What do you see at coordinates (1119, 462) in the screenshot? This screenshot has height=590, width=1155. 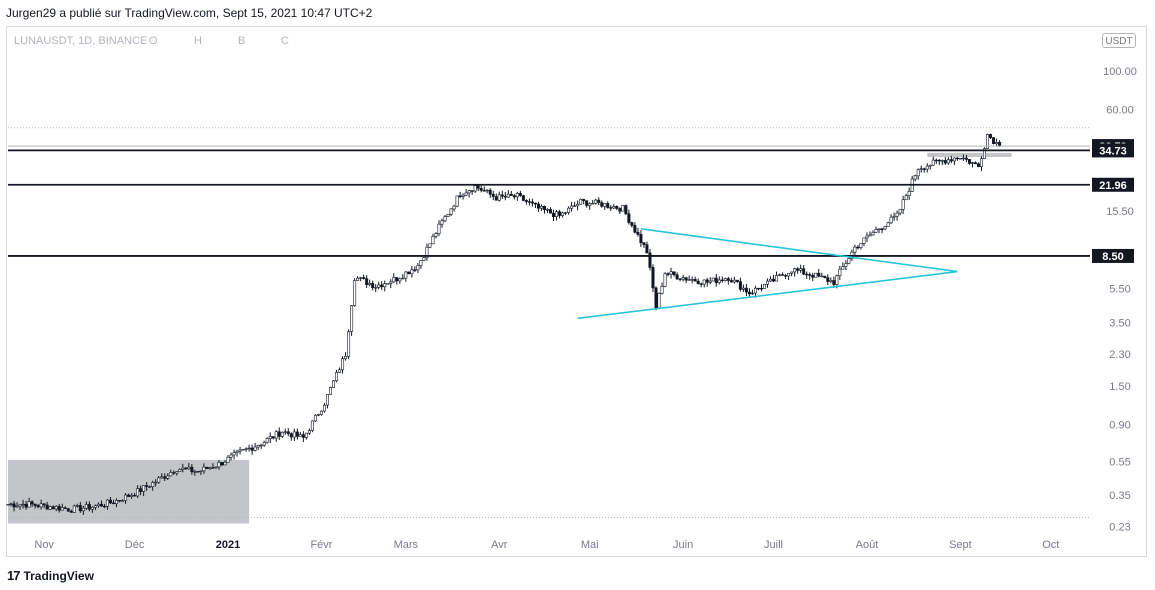 I see `y-tick-label: 0.55` at bounding box center [1119, 462].